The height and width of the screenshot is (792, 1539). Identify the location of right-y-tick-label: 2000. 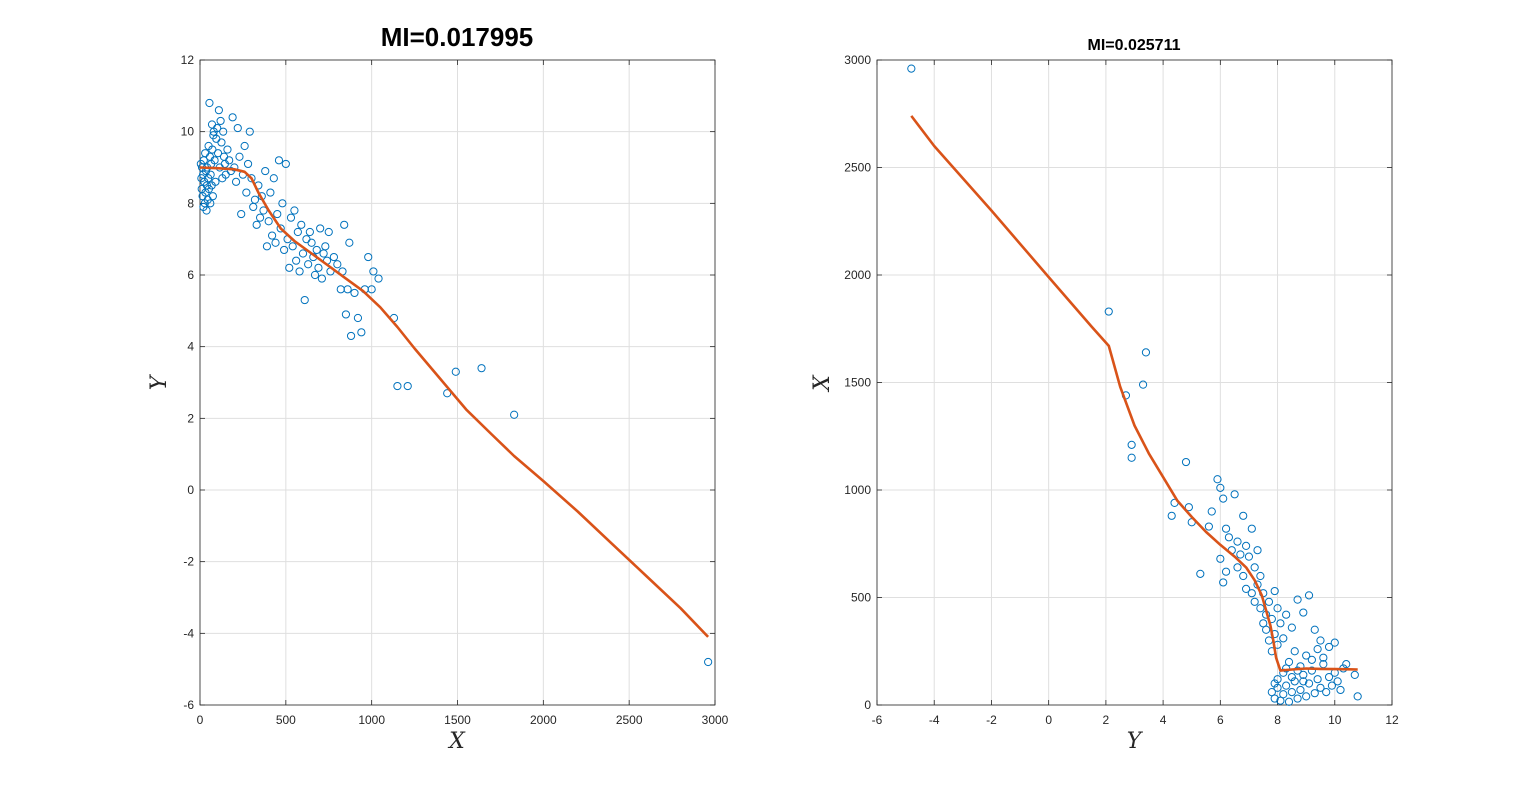
(857, 275).